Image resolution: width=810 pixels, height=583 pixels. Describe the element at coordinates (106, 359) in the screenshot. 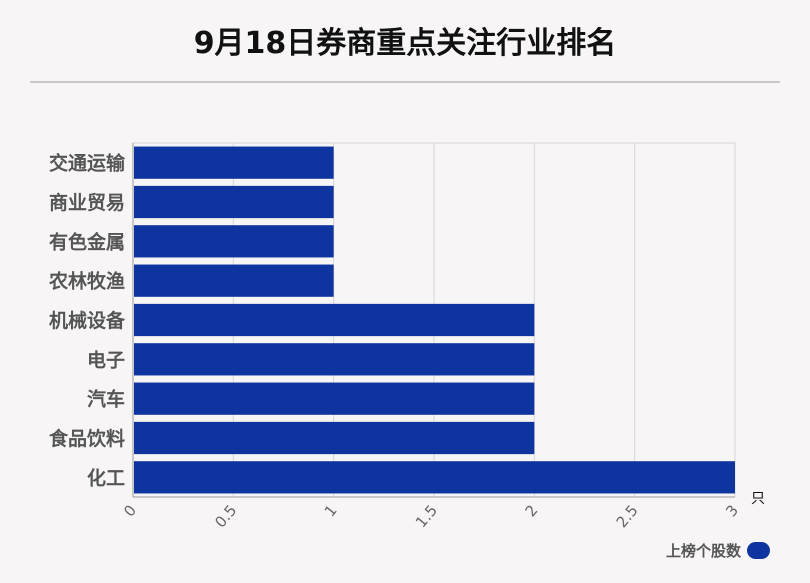

I see `category-label: 电子` at that location.